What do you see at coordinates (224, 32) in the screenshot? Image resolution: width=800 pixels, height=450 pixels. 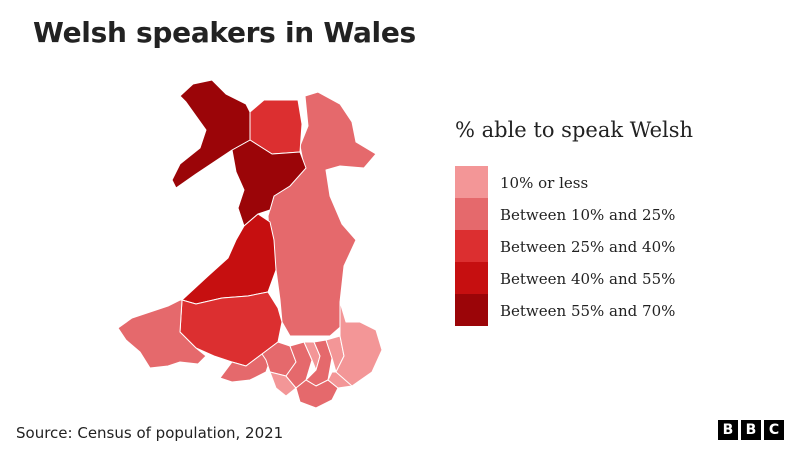 I see `chart-title: Welsh speakers in Wales` at bounding box center [224, 32].